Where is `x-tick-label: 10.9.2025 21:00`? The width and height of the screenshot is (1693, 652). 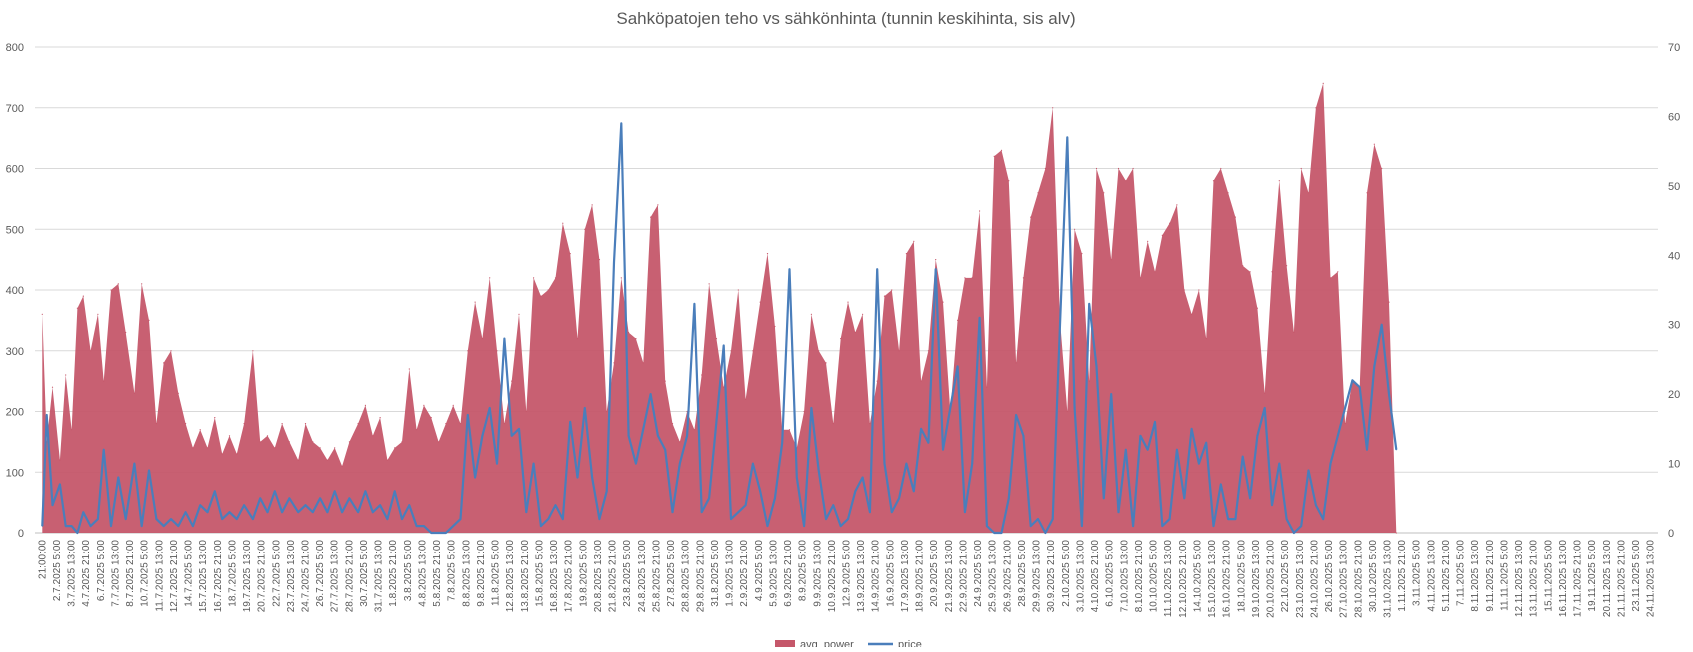
x-tick-label: 10.9.2025 21:00 is located at coordinates (832, 576).